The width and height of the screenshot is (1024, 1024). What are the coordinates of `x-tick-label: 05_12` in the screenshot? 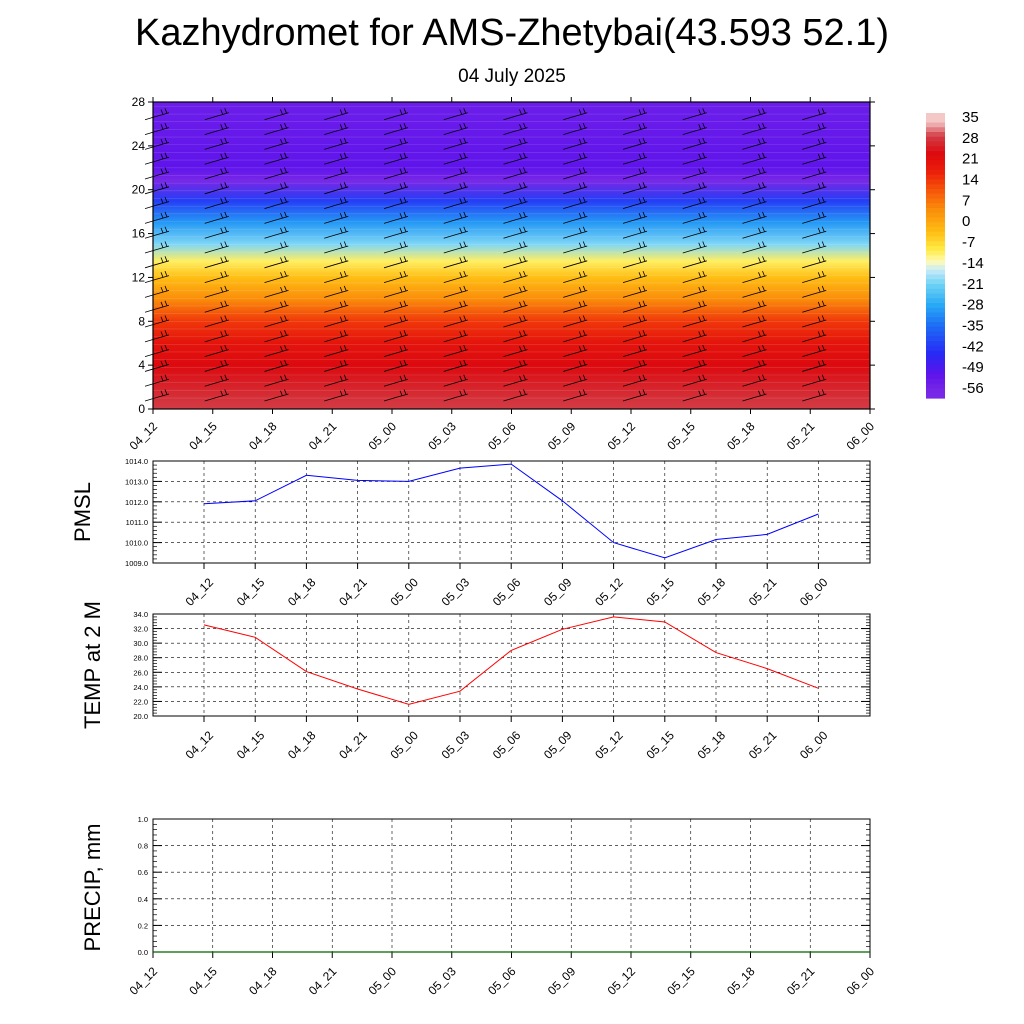 It's located at (609, 745).